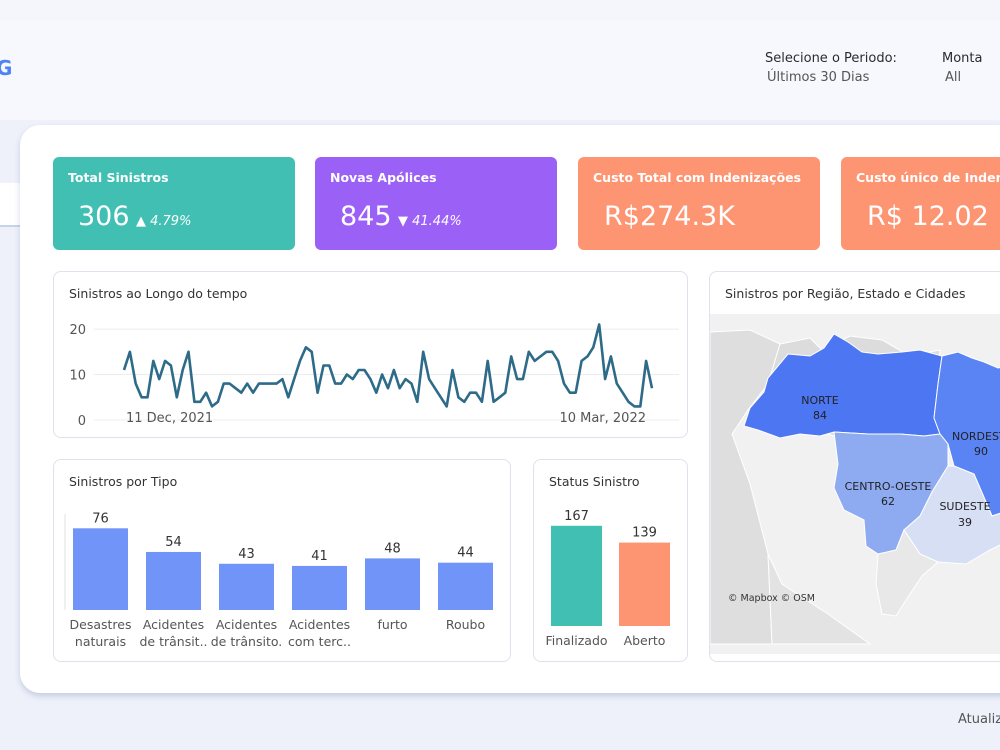 The image size is (1000, 750). I want to click on header-area, so click(500, 70).